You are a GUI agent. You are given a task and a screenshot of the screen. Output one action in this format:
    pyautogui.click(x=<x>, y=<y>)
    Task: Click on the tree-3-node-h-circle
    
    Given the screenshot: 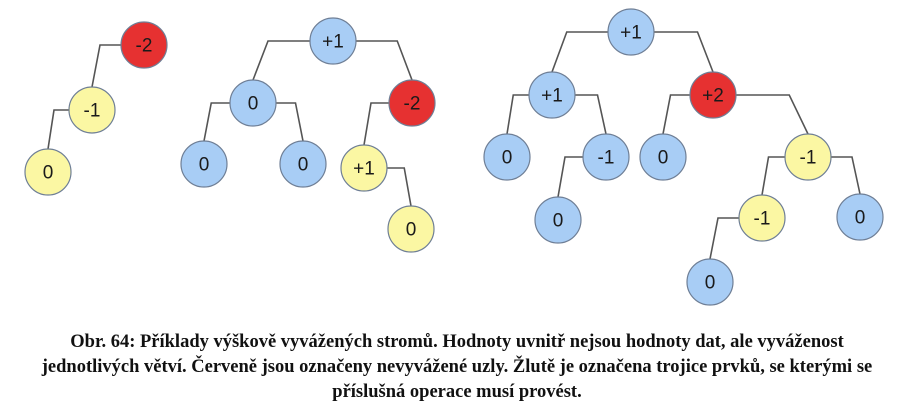 What is the action you would take?
    pyautogui.click(x=808, y=157)
    